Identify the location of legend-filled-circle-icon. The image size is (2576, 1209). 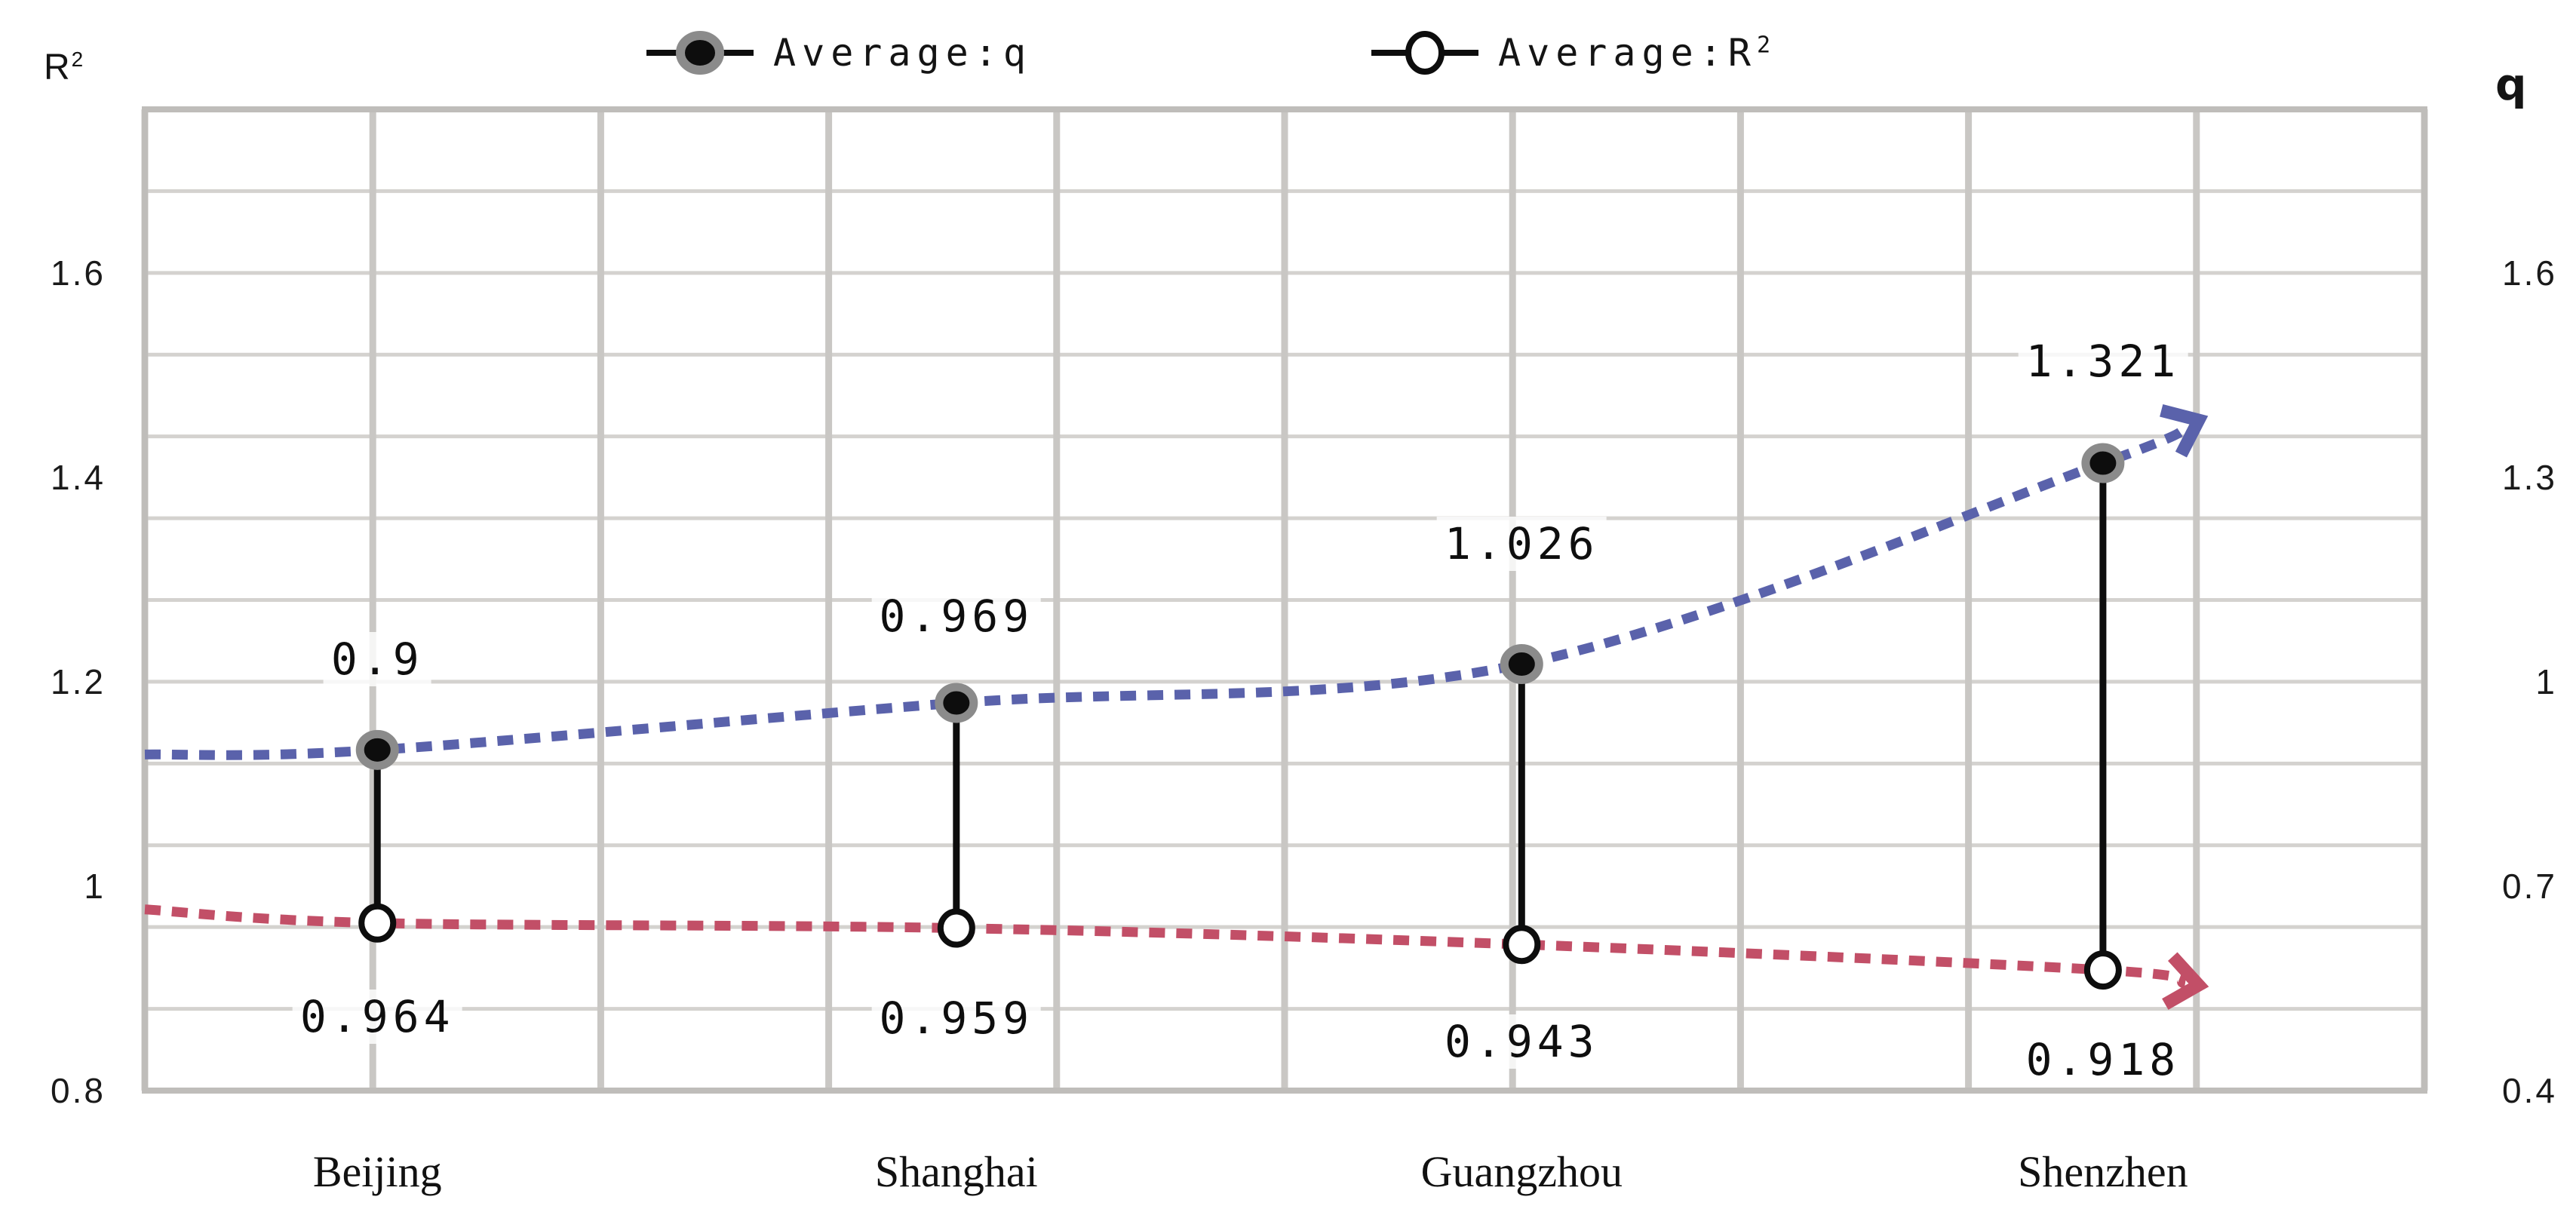
(700, 53).